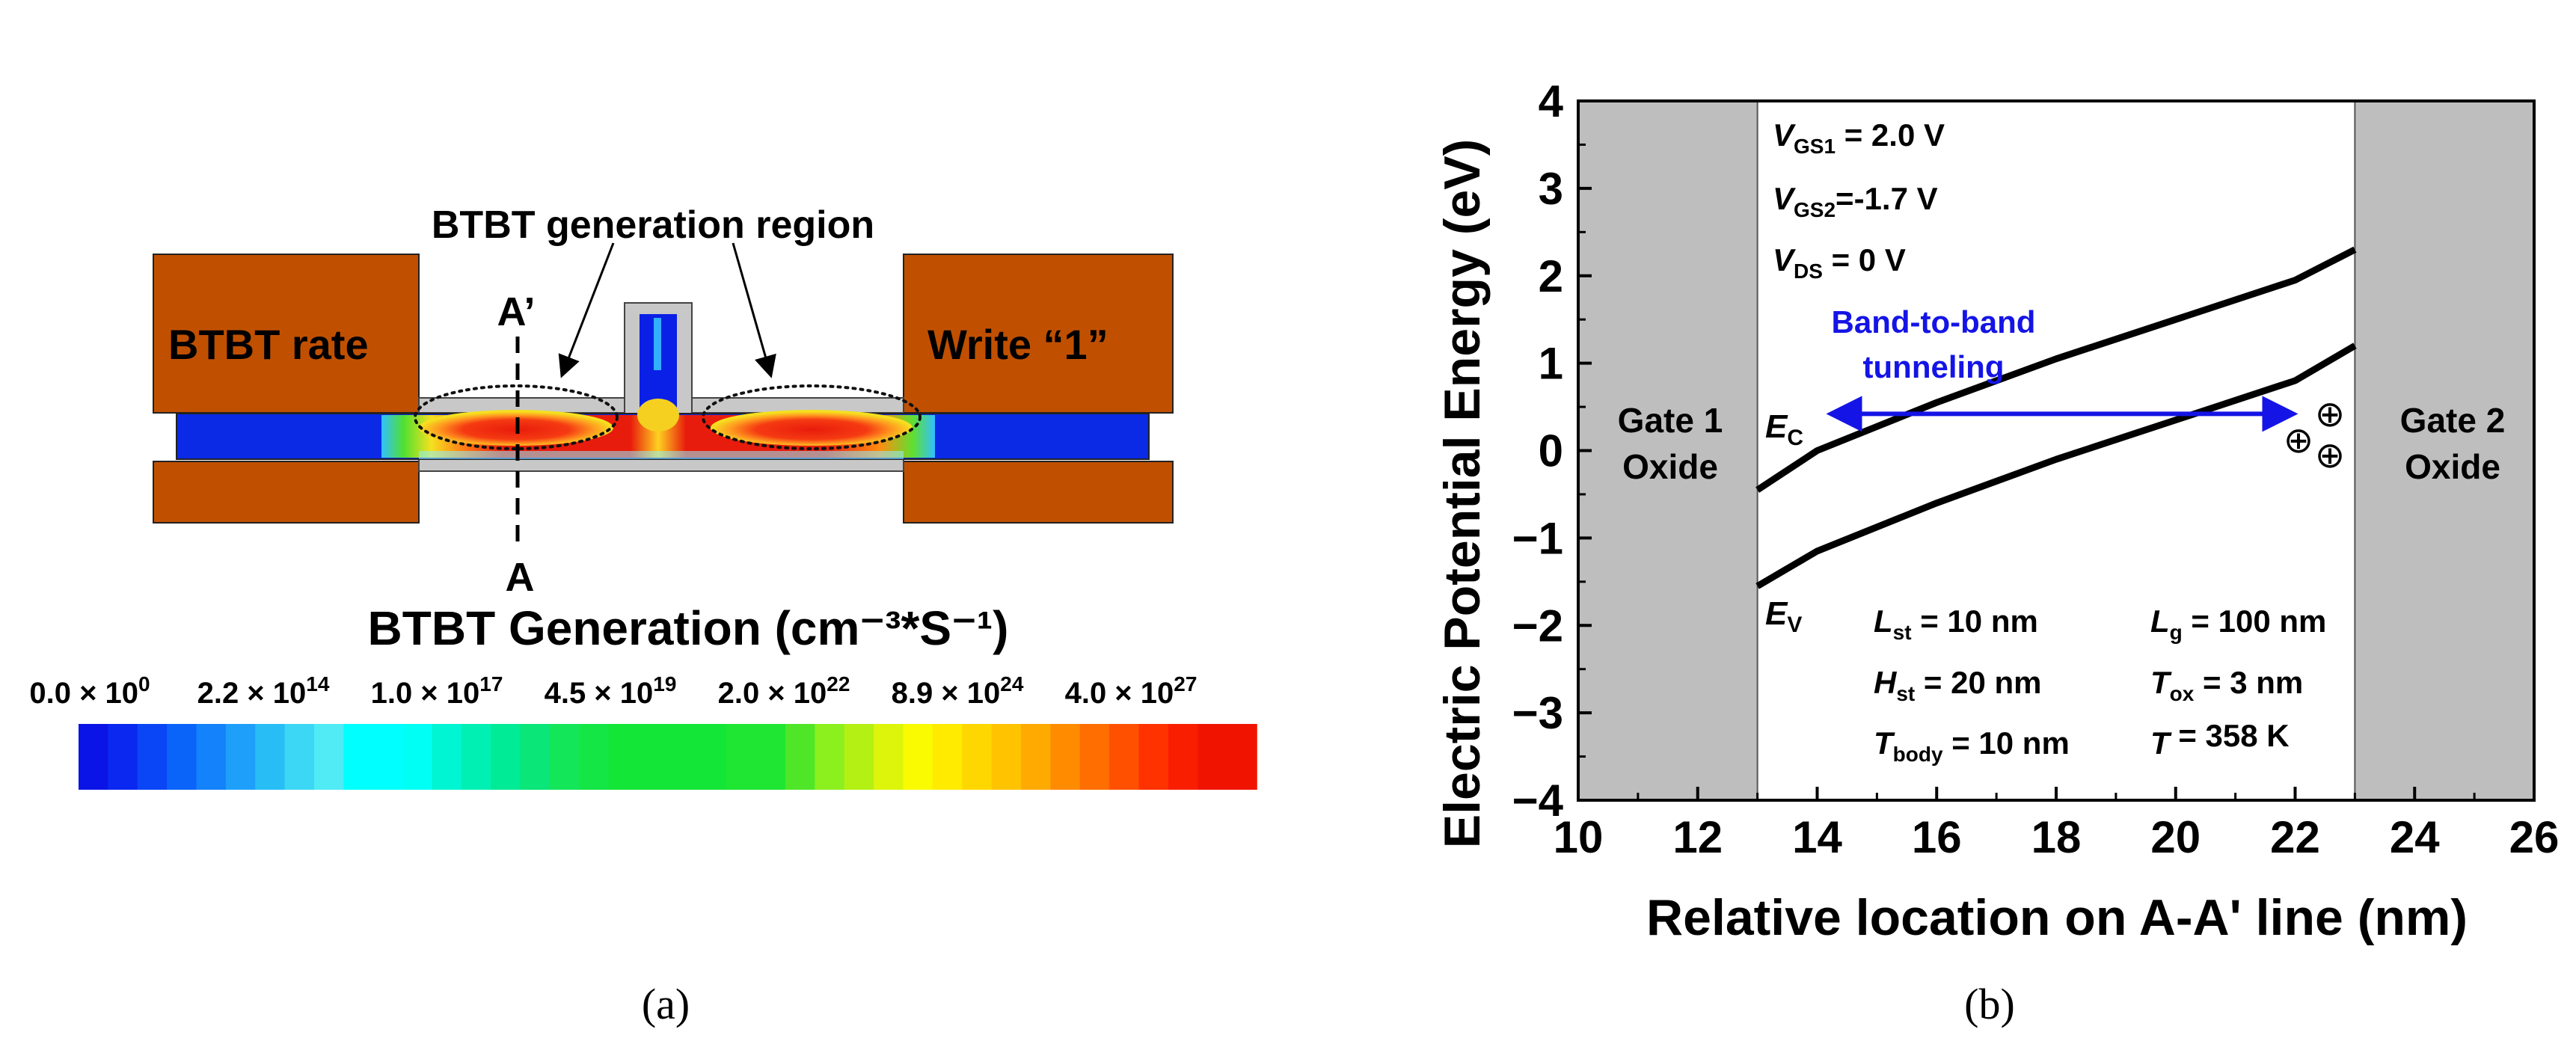 This screenshot has width=2576, height=1053. I want to click on gate2-label-line2: Oxide, so click(2452, 467).